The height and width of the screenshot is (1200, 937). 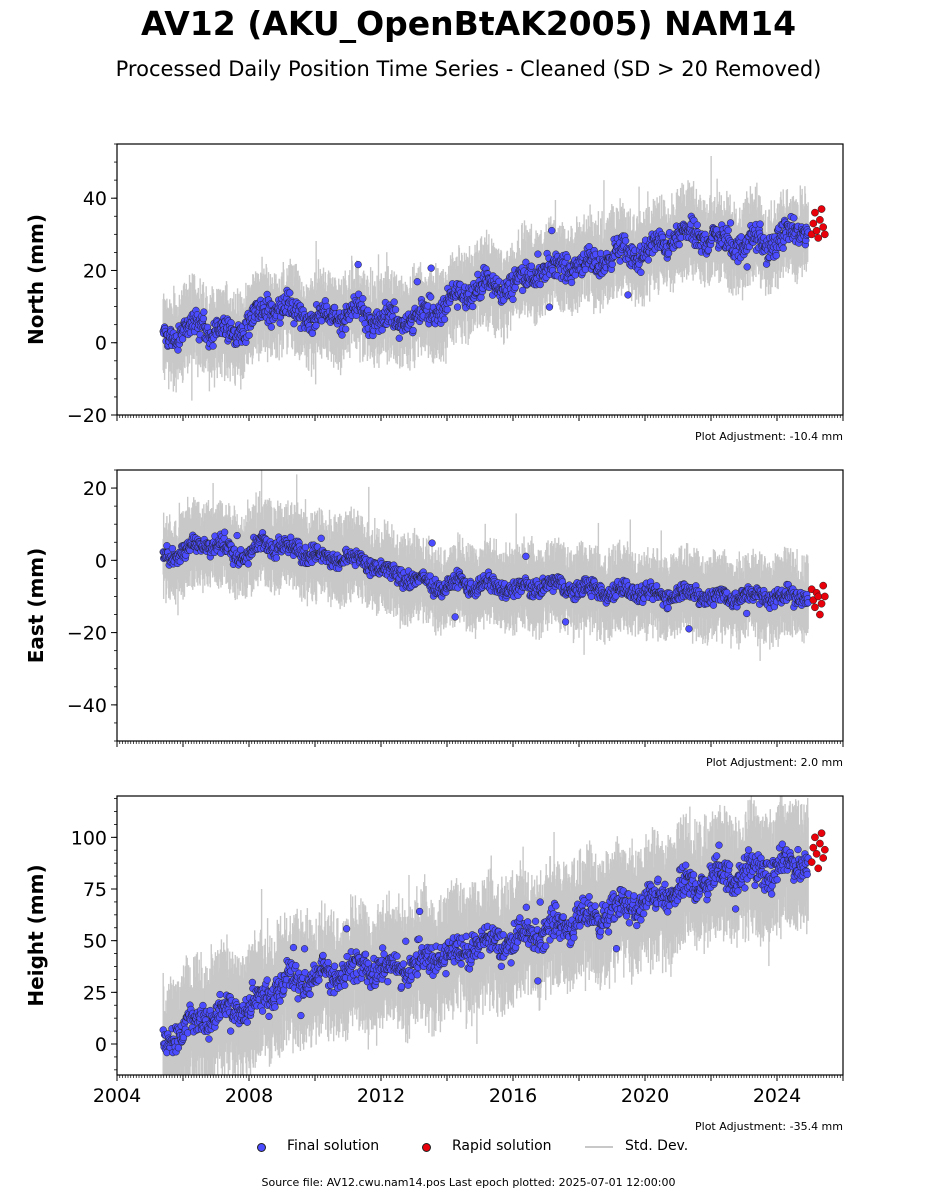 What do you see at coordinates (95, 271) in the screenshot?
I see `y-tick-label: 20` at bounding box center [95, 271].